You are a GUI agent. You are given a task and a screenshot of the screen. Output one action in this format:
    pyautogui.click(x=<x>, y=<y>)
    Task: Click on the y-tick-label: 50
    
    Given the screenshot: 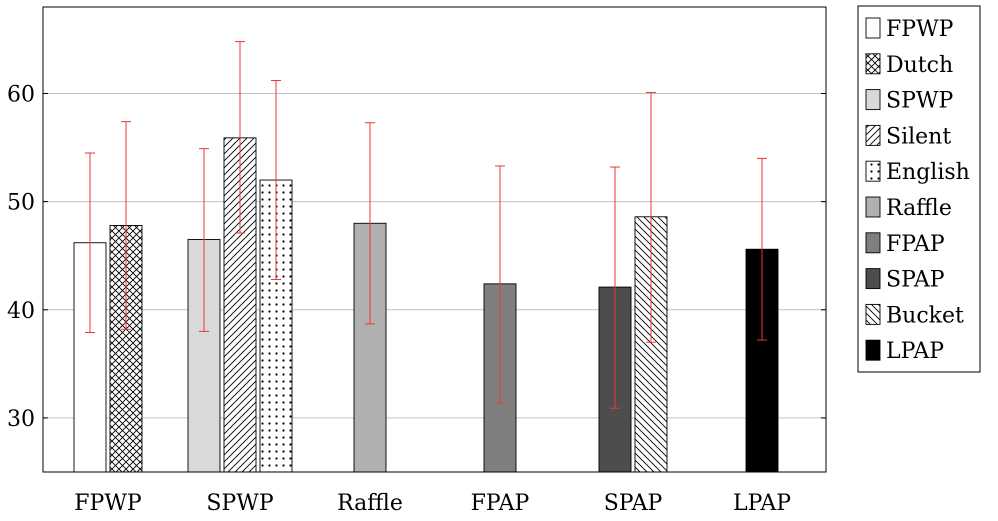 What is the action you would take?
    pyautogui.click(x=21, y=203)
    